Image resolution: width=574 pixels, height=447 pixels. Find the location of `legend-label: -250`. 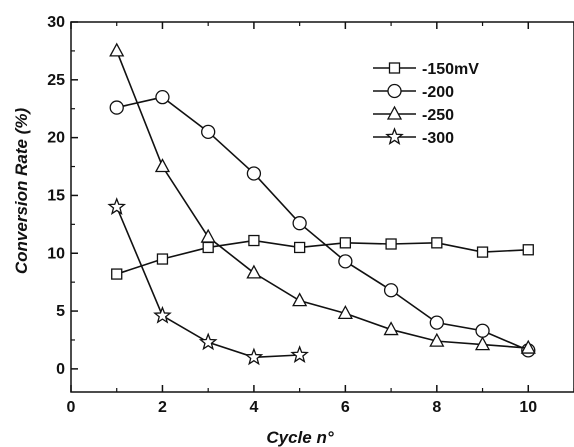

legend-label: -250 is located at coordinates (438, 115).